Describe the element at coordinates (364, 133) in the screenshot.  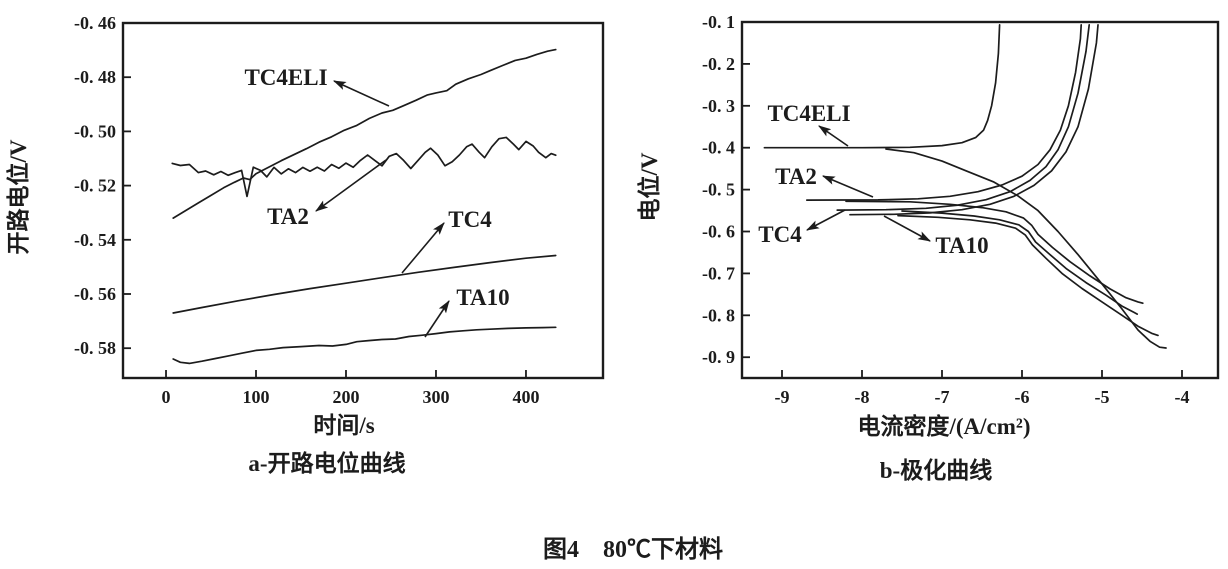
I see `curve-TC4ELI` at that location.